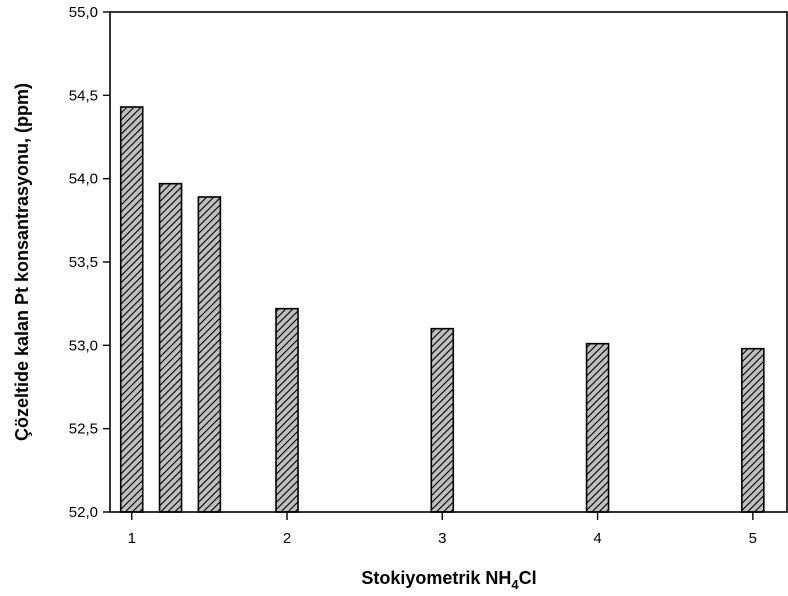 This screenshot has height=596, width=788. What do you see at coordinates (287, 538) in the screenshot?
I see `x-tick-label: 2` at bounding box center [287, 538].